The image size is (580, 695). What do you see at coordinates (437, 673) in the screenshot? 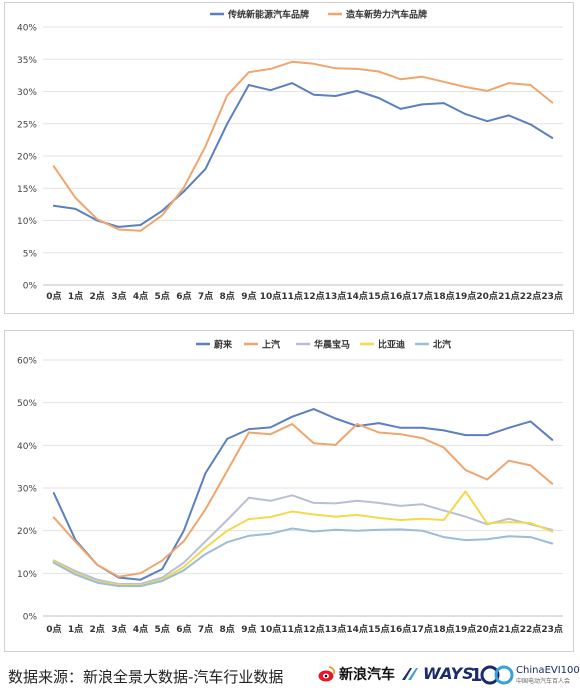
I see `ways-logo: WAYS` at bounding box center [437, 673].